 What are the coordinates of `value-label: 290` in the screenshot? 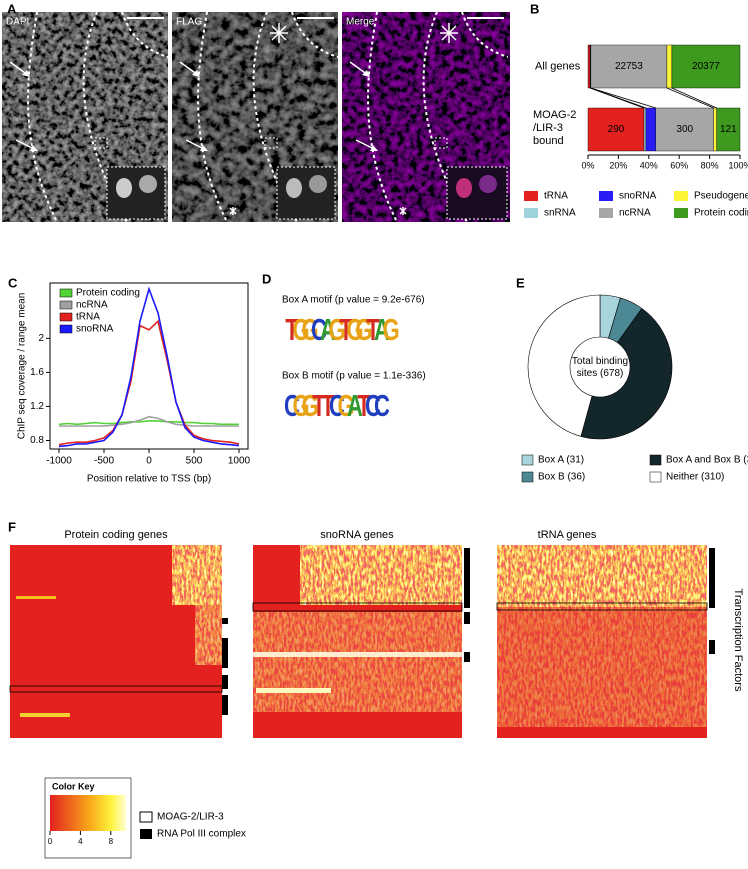 It's located at (616, 129).